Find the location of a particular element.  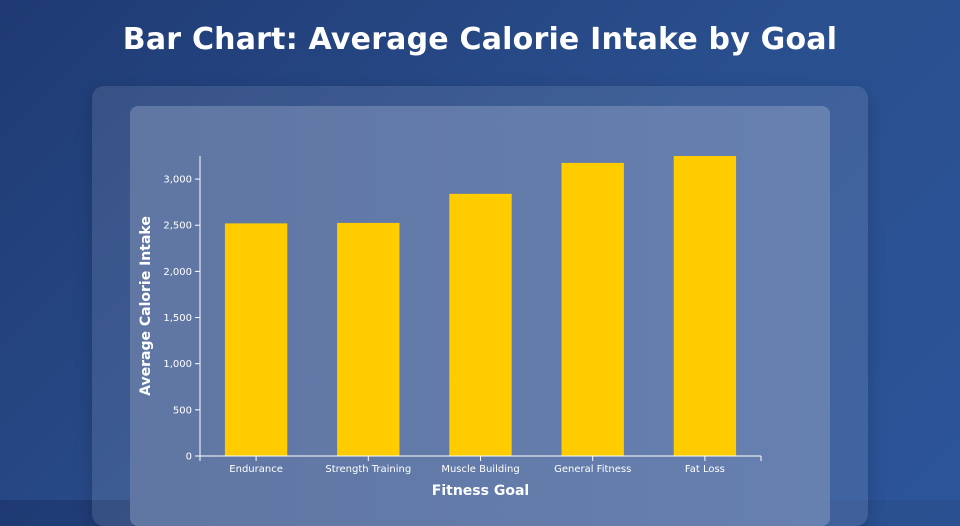

bar-endurance is located at coordinates (256, 339).